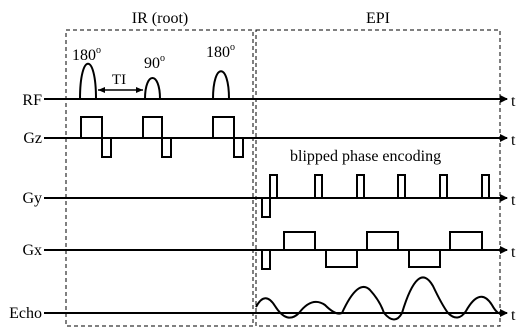  I want to click on rf-channel-label: RF, so click(32, 100).